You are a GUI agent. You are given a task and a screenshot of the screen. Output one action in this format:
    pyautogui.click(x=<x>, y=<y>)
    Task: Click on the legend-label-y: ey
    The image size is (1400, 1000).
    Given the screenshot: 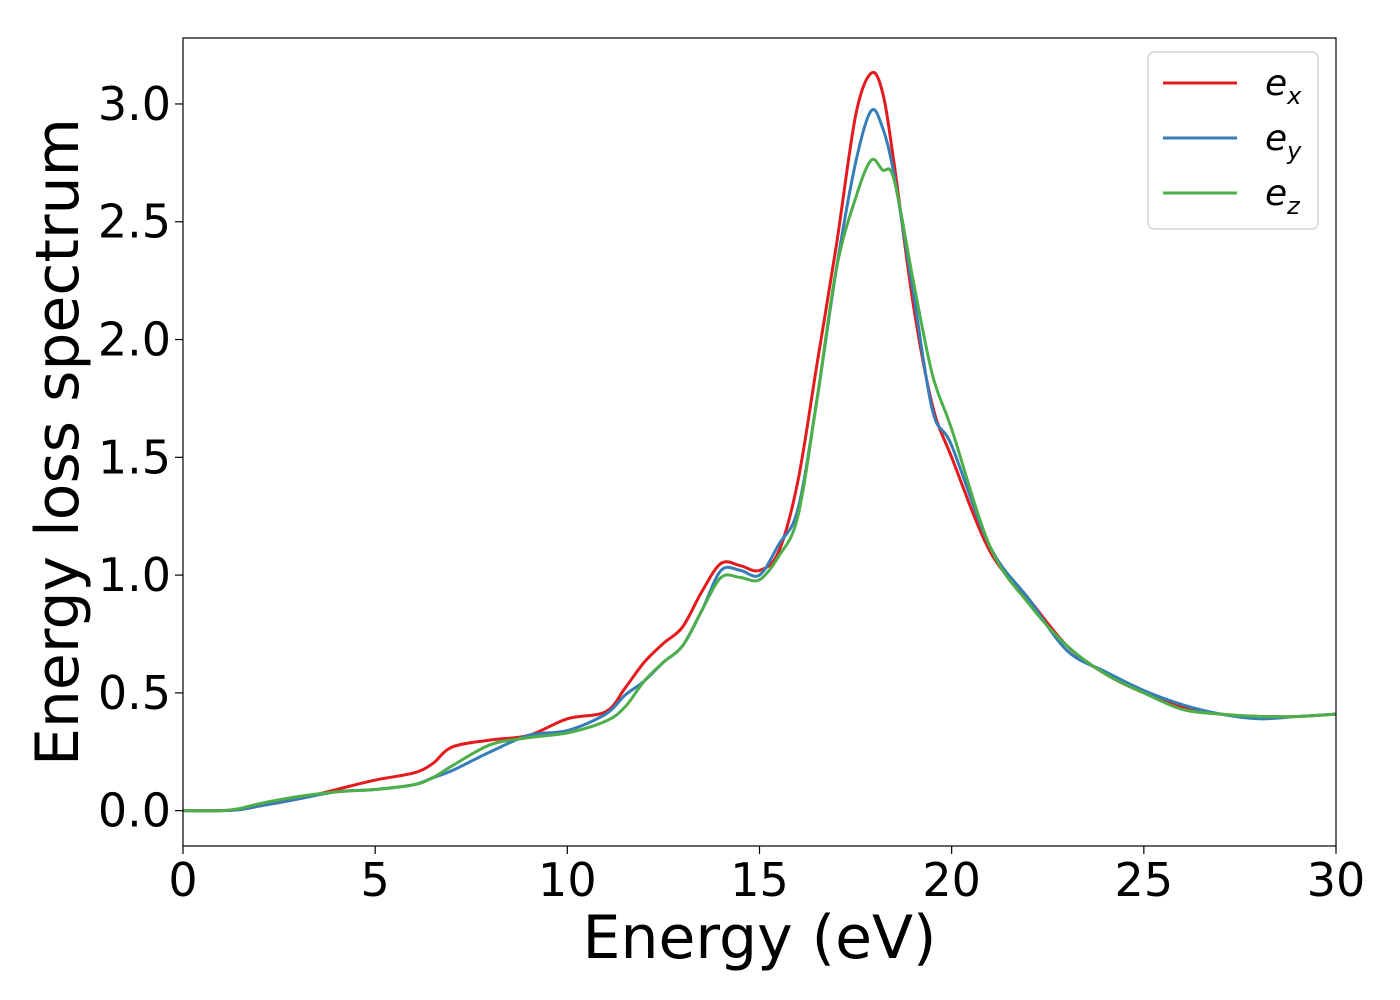 What is the action you would take?
    pyautogui.click(x=1283, y=141)
    